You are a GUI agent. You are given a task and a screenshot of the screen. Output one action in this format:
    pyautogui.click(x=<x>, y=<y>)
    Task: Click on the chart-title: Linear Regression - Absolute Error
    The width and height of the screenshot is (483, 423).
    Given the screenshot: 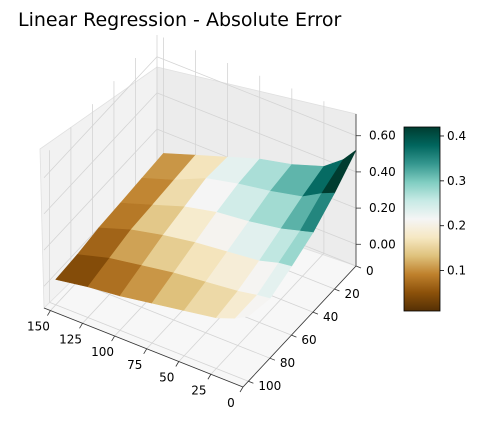 What is the action you would take?
    pyautogui.click(x=180, y=20)
    